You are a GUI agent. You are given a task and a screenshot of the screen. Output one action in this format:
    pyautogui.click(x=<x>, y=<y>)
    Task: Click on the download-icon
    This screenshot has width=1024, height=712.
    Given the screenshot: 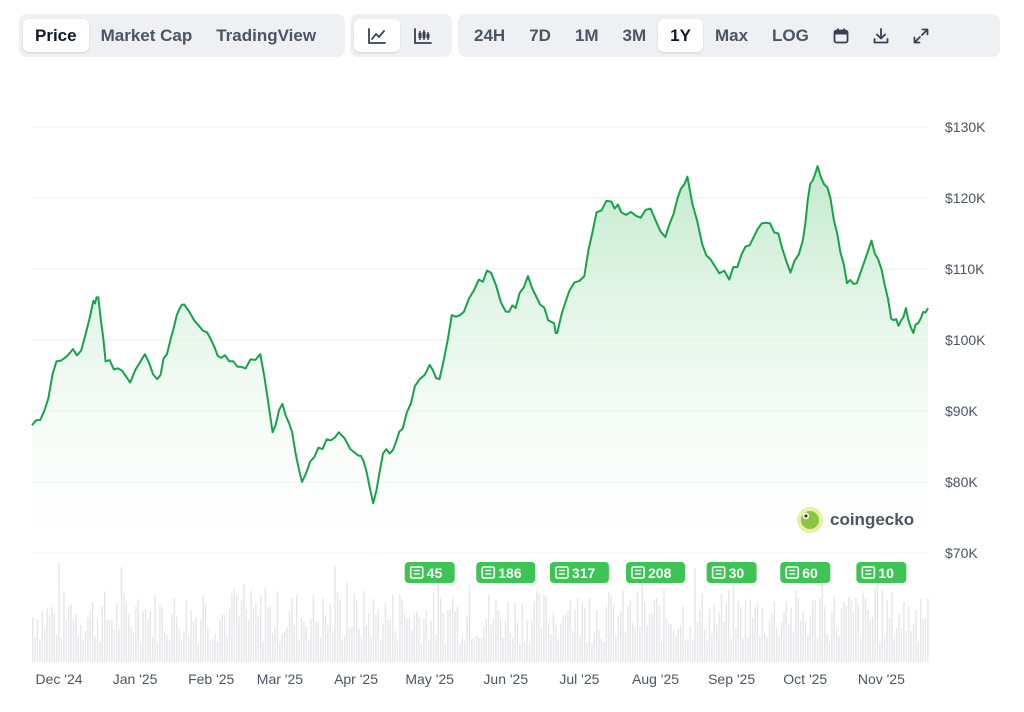 What is the action you would take?
    pyautogui.click(x=881, y=35)
    